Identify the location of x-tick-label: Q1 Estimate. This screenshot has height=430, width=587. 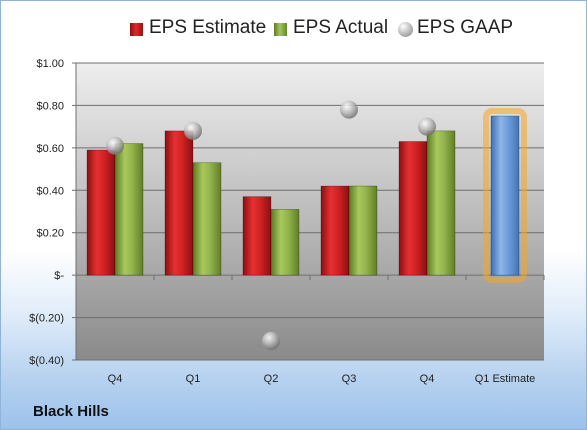
(505, 379).